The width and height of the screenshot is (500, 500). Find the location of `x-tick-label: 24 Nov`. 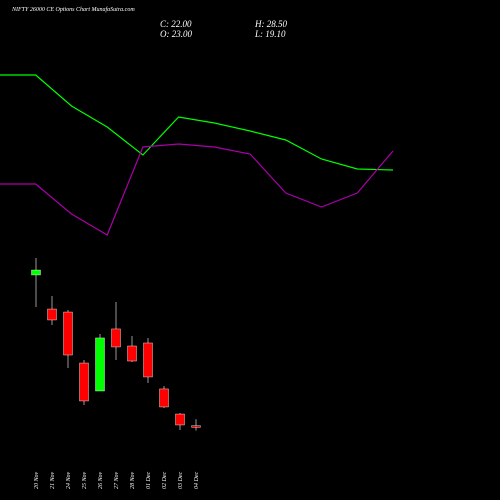

x-tick-label: 24 Nov is located at coordinates (68, 480).